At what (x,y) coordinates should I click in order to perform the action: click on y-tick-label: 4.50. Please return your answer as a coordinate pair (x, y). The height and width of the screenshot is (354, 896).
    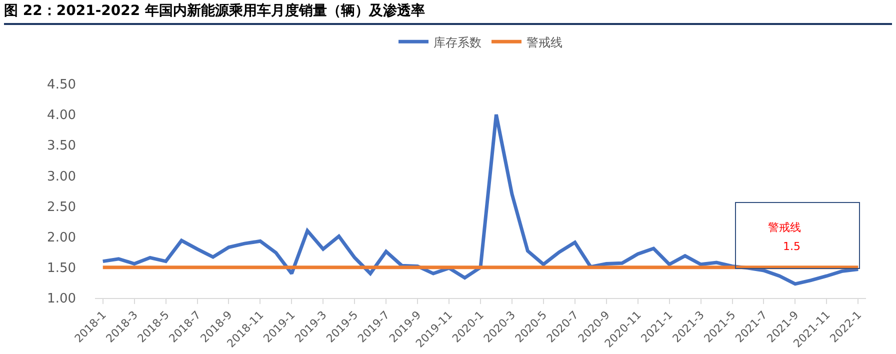
    Looking at the image, I should click on (61, 85).